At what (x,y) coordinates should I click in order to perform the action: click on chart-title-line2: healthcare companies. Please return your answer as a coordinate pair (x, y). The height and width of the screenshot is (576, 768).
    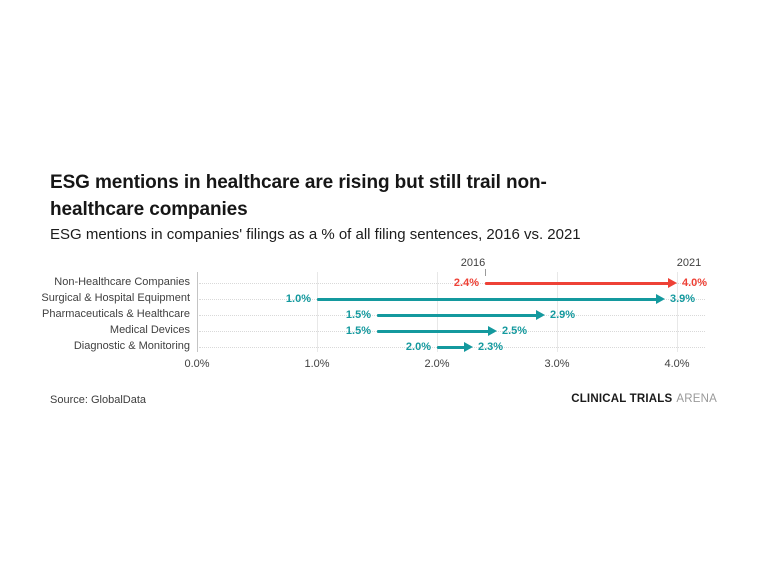
    Looking at the image, I should click on (149, 209).